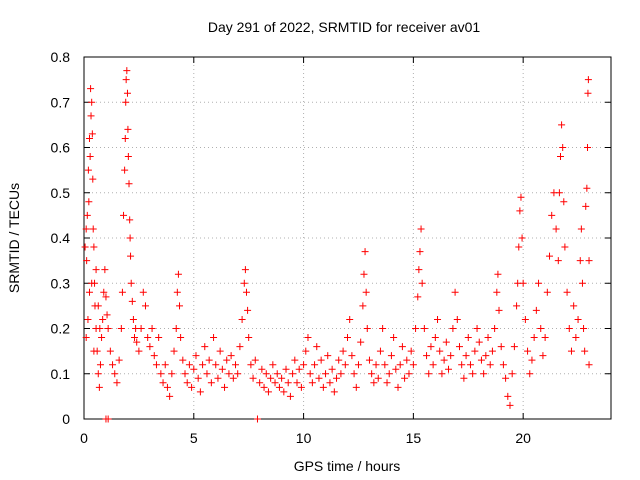 This screenshot has height=480, width=640. I want to click on y-tick-label: 0, so click(66, 419).